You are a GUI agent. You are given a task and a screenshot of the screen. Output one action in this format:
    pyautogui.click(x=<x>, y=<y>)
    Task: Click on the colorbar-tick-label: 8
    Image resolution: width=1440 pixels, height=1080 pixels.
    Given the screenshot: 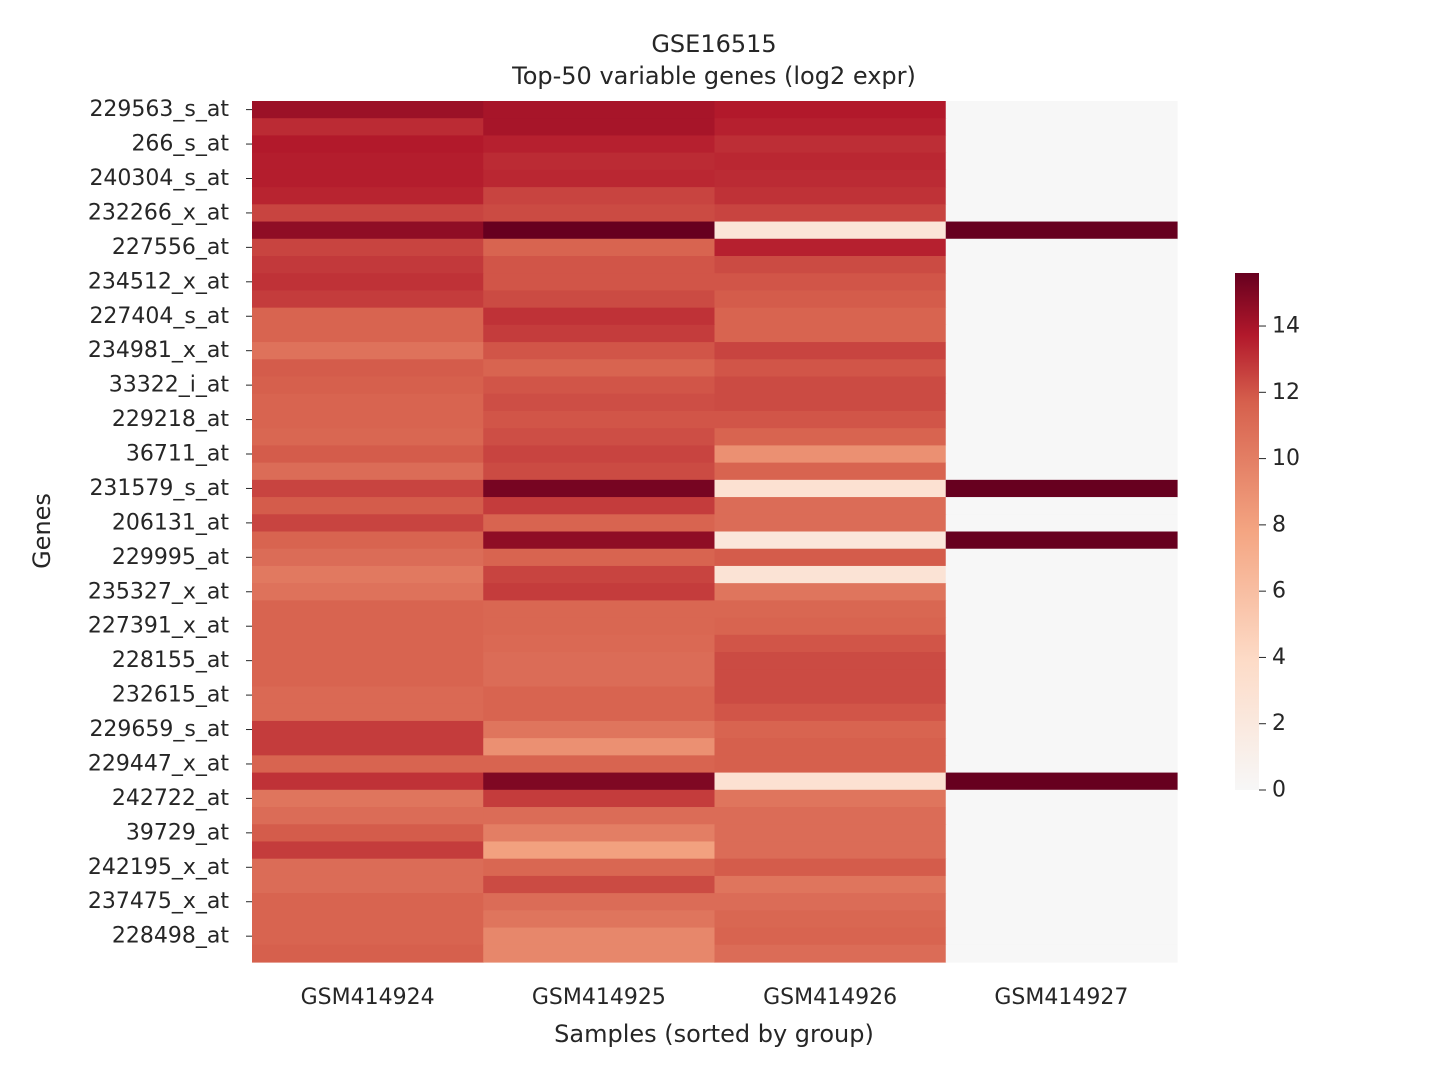 What is the action you would take?
    pyautogui.click(x=1279, y=524)
    